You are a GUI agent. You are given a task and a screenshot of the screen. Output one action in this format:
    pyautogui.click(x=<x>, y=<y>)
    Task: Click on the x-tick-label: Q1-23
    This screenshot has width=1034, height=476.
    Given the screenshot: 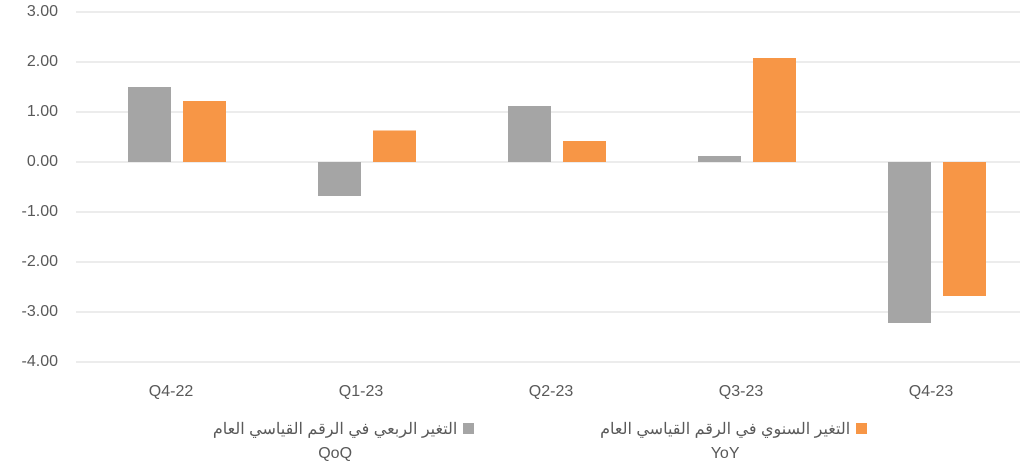 What is the action you would take?
    pyautogui.click(x=361, y=391)
    